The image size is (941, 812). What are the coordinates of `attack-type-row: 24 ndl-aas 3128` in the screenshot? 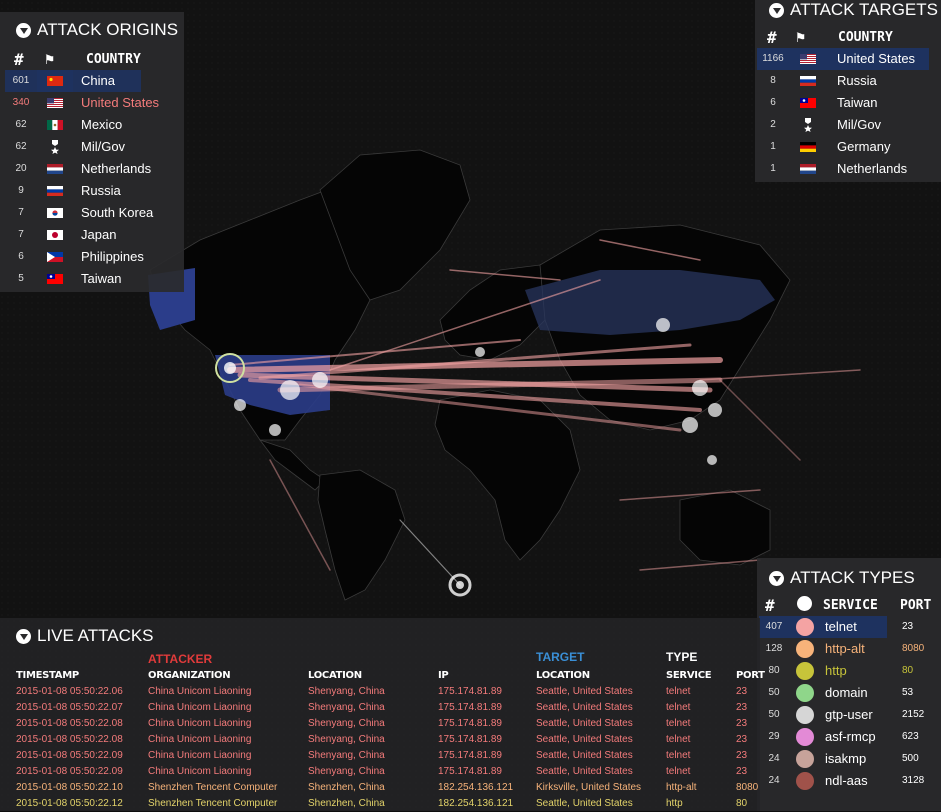 It's located at (849, 781).